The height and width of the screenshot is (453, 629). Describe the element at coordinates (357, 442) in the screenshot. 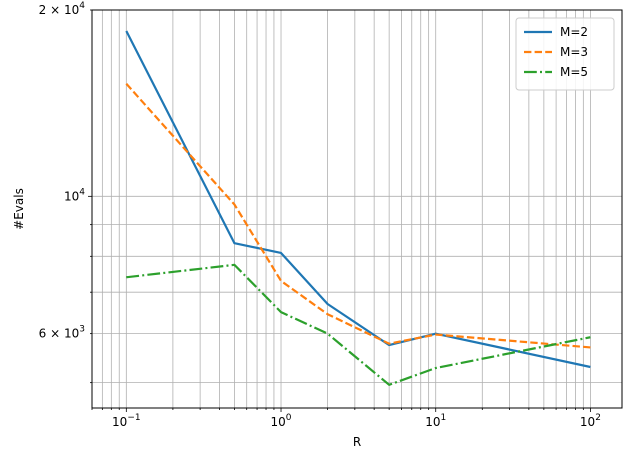

I see `x-axis-label: R` at that location.